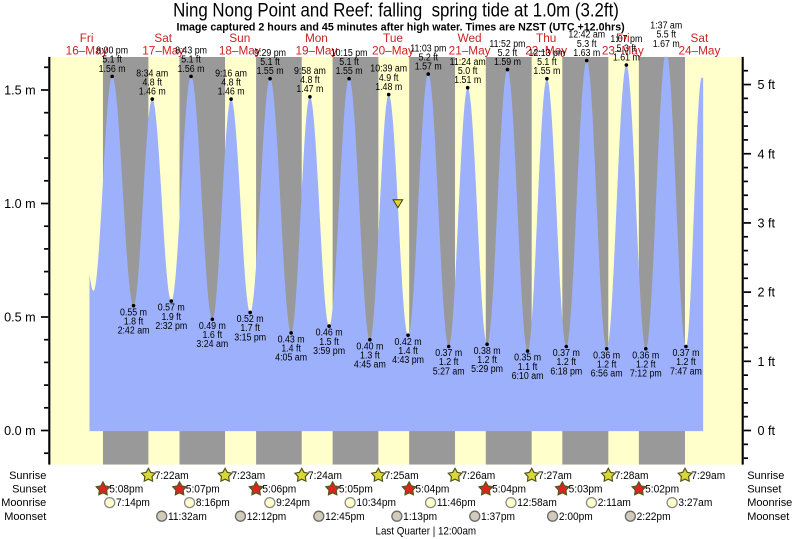 This screenshot has width=793, height=539. I want to click on svg-text: 10:34pm, so click(376, 503).